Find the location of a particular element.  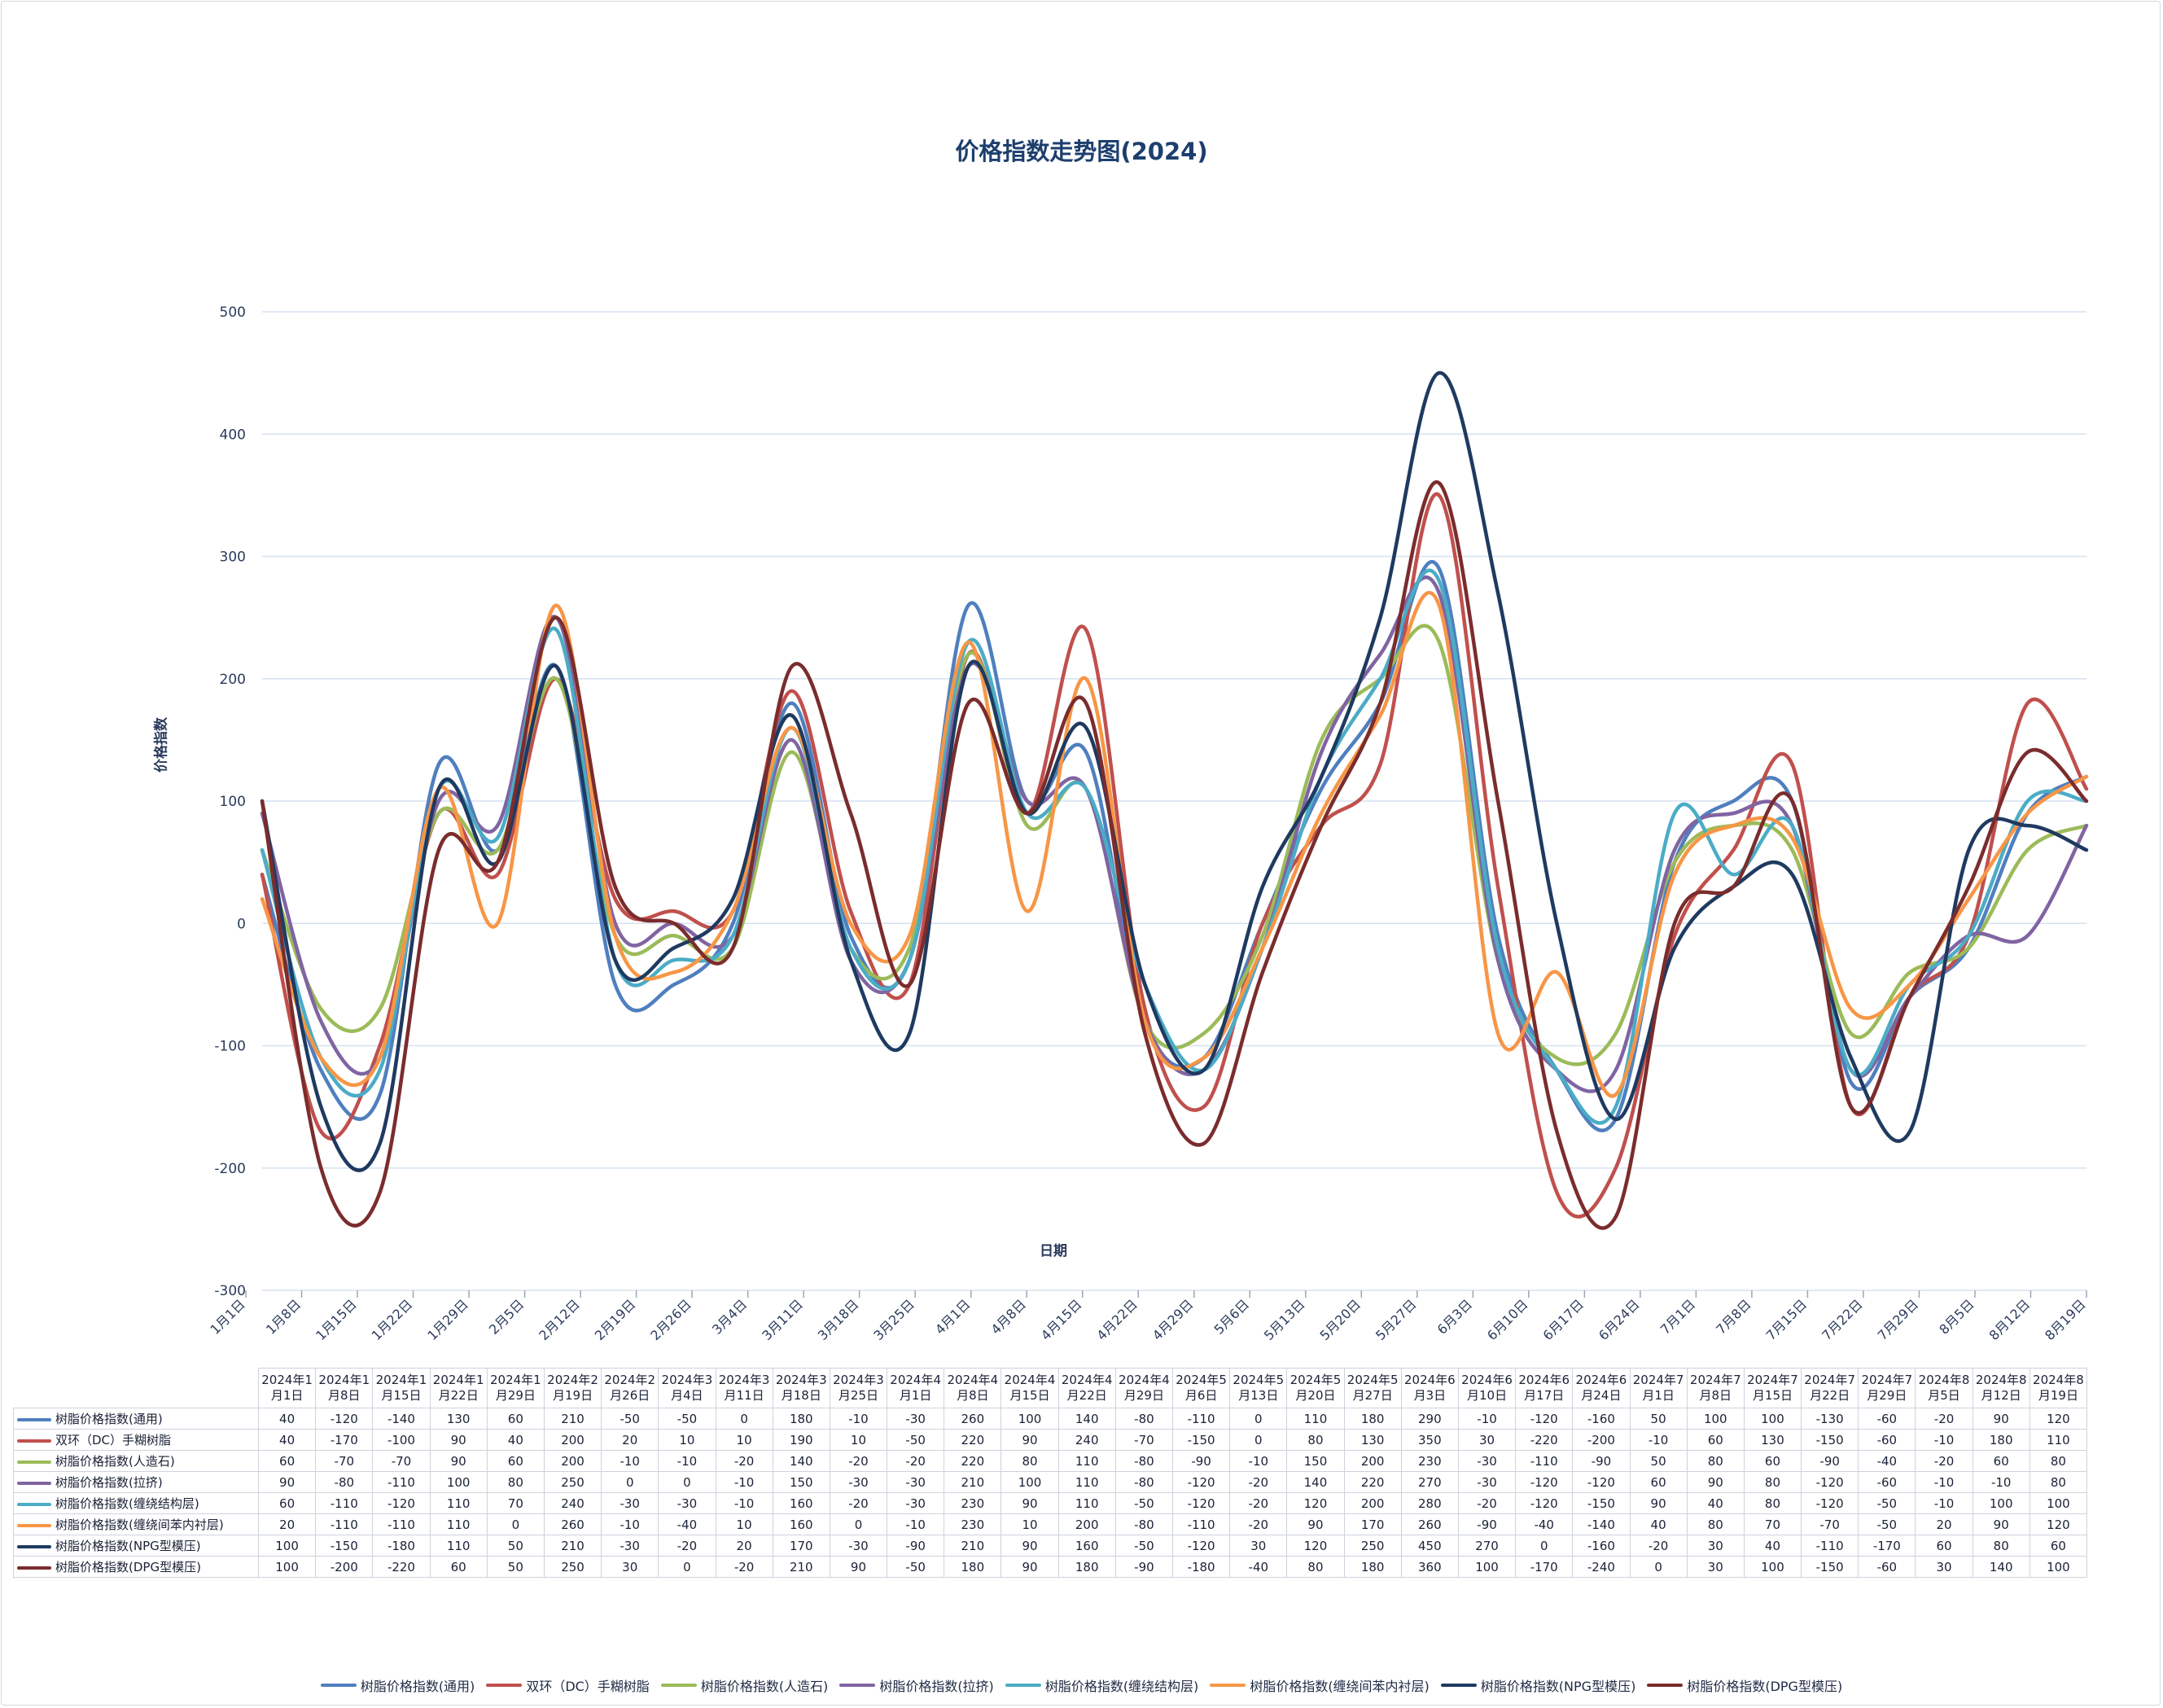

legend-swatch is located at coordinates (1459, 1685).